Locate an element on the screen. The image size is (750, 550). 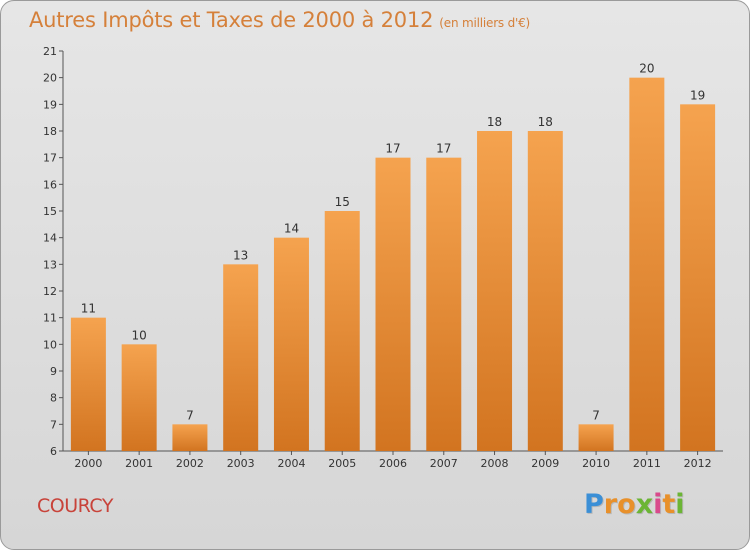
bar-2003 is located at coordinates (241, 357).